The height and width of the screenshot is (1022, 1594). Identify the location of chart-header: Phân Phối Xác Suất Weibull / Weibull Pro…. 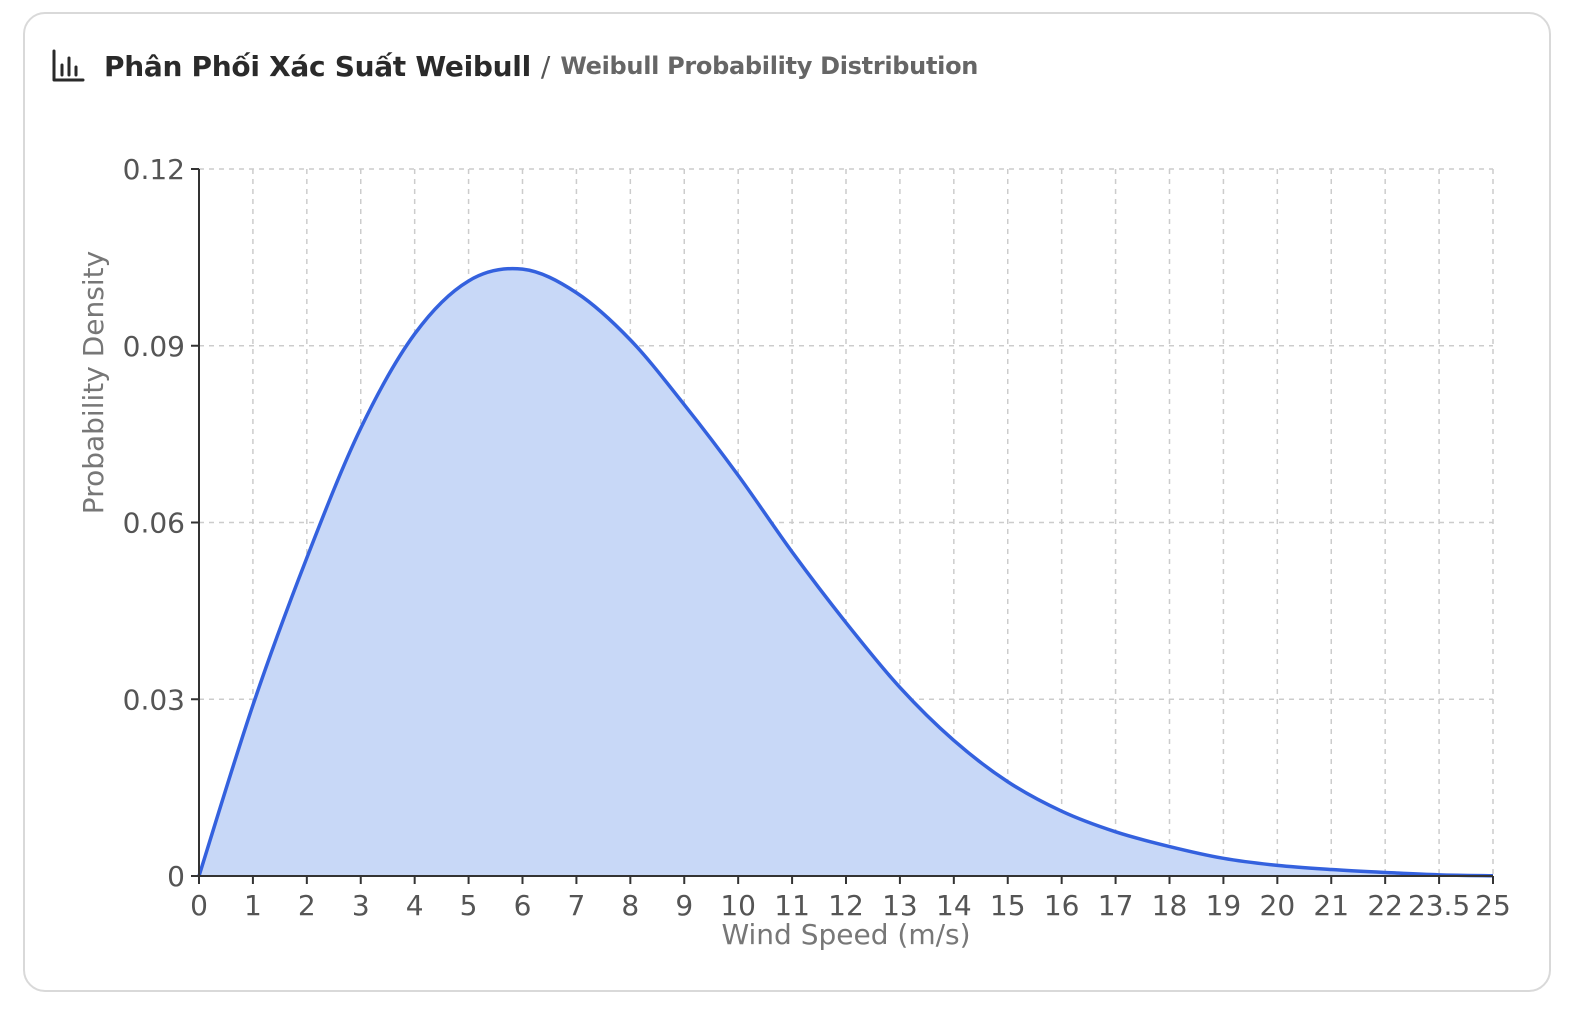
(514, 66).